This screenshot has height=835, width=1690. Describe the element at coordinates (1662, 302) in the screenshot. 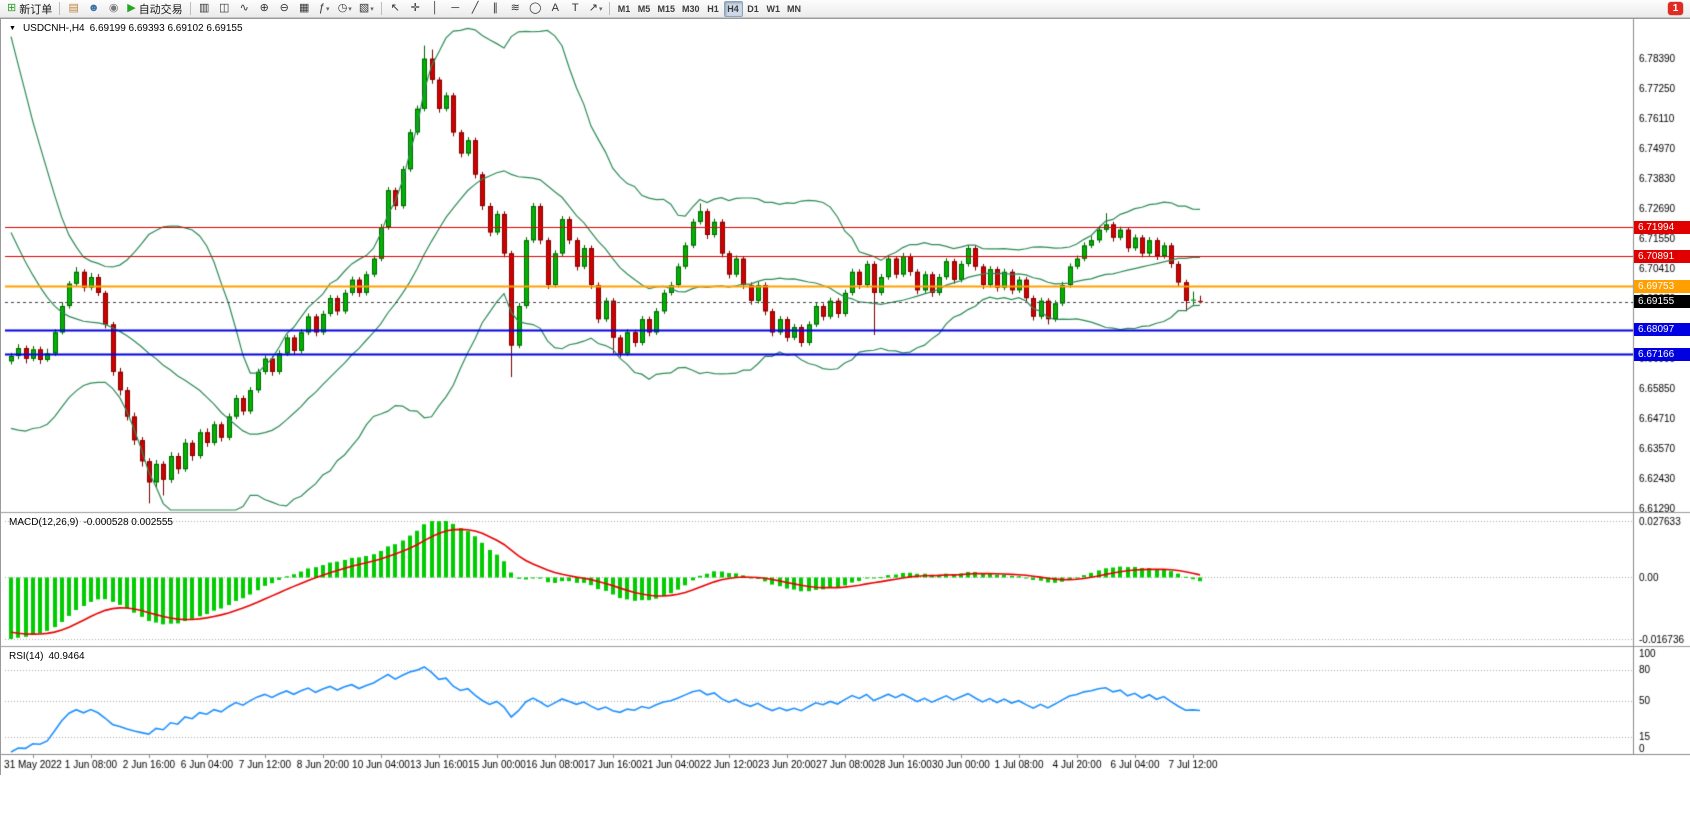

I see `price-badge: 6.69155` at that location.